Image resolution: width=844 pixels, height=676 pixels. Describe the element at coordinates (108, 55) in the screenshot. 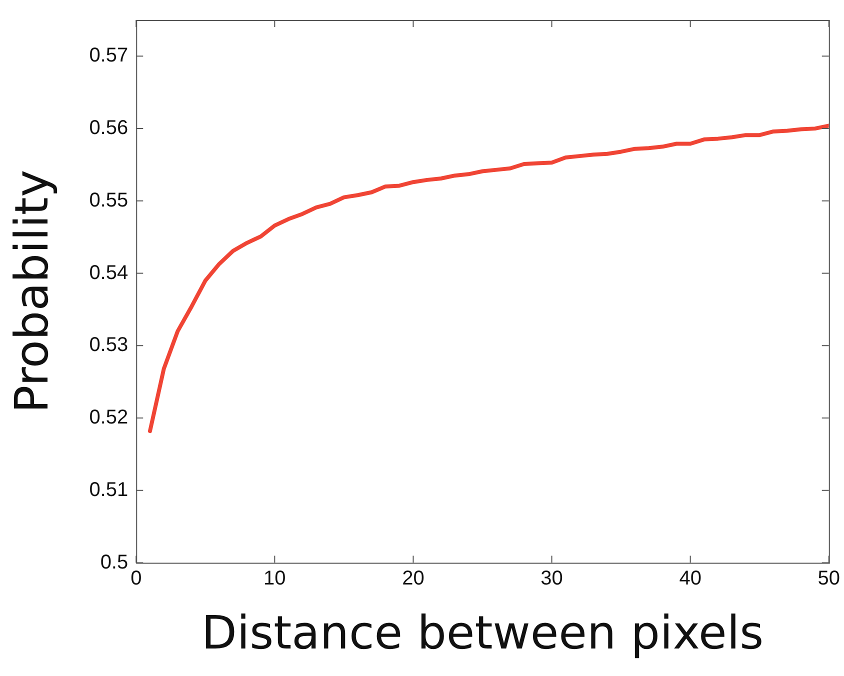

I see `y-tick-label: 0.57` at that location.